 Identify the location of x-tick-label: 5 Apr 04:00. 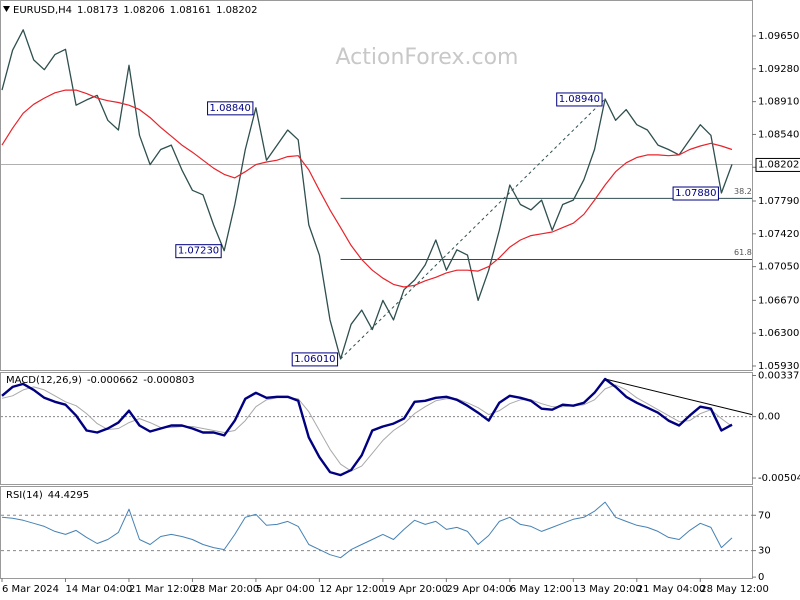
(285, 589).